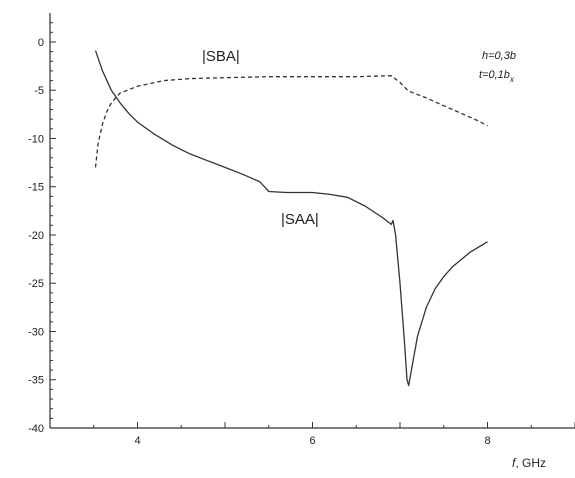 The image size is (575, 478). I want to click on annotation-h: h=0,3b, so click(499, 56).